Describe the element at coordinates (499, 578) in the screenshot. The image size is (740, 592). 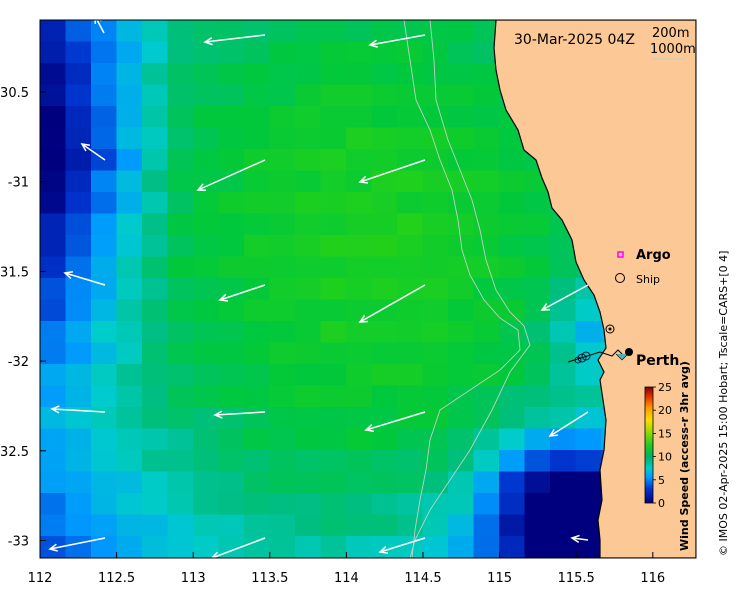
I see `x-tick-label: 115` at that location.